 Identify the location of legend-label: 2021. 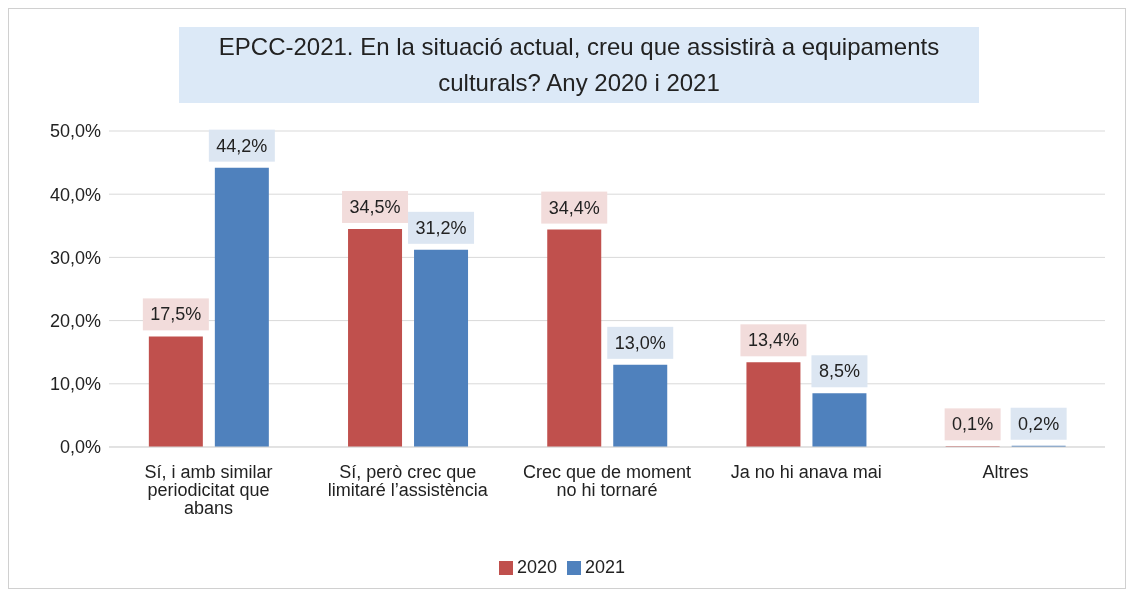
(605, 567).